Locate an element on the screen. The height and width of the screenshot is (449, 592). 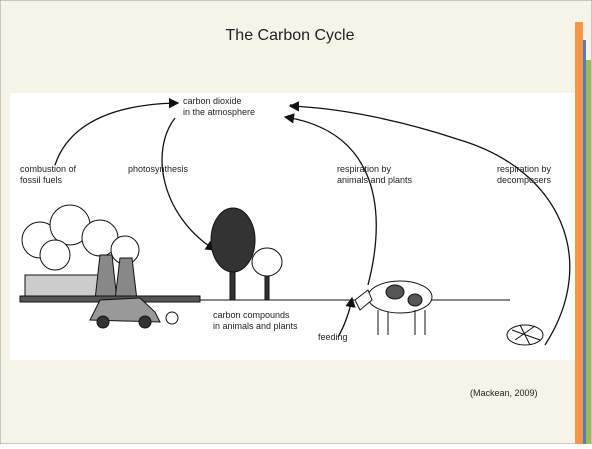
smoke is located at coordinates (80, 237).